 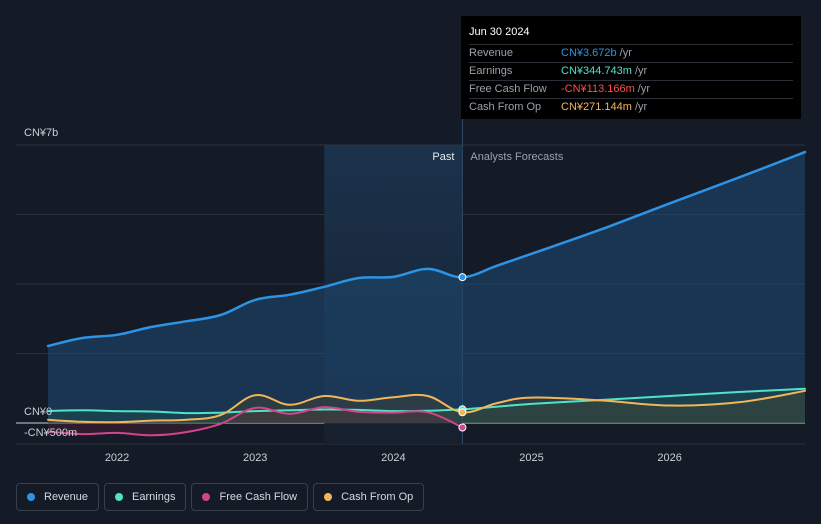 I want to click on tooltip-date: Jun 30 2024, so click(x=499, y=32).